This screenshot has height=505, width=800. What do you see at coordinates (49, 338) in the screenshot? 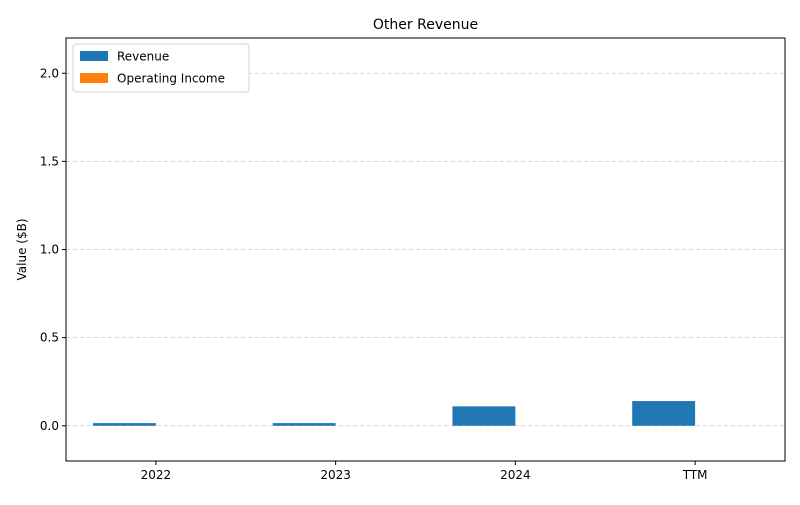
I see `y-tick-label: 0.5` at bounding box center [49, 338].